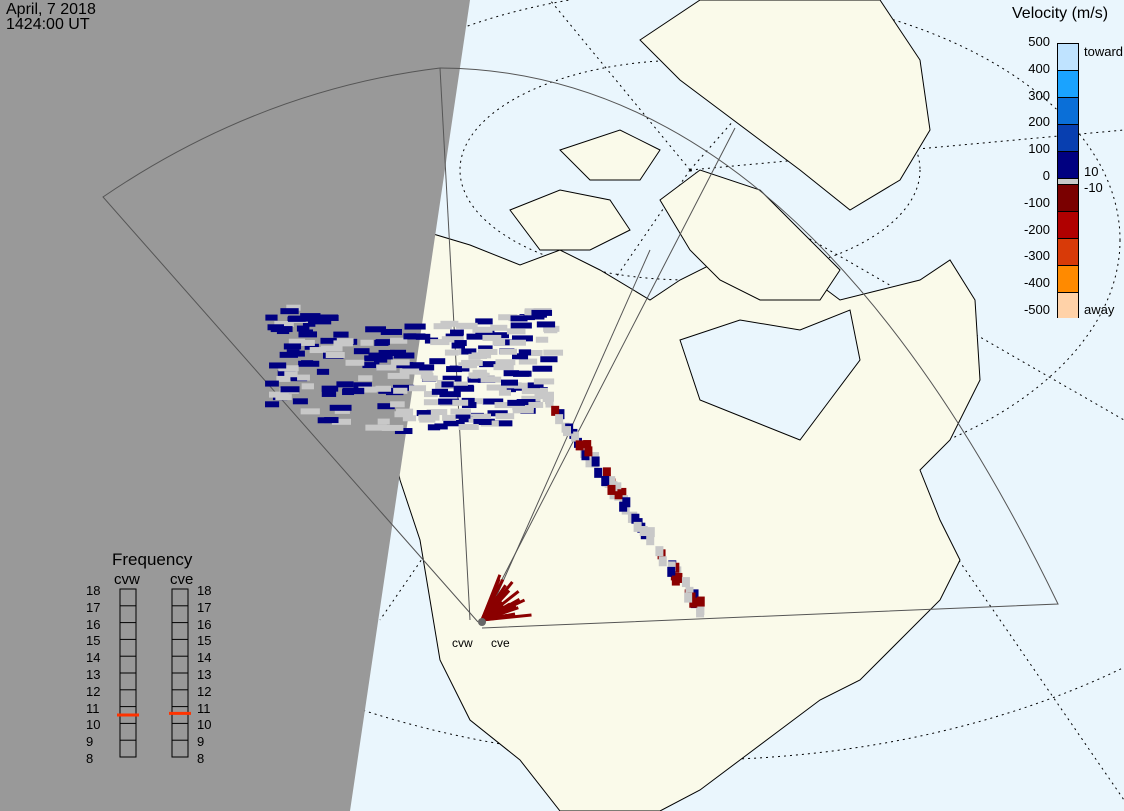 Image resolution: width=1124 pixels, height=811 pixels. Describe the element at coordinates (204, 607) in the screenshot. I see `frequency-tick: 17` at that location.